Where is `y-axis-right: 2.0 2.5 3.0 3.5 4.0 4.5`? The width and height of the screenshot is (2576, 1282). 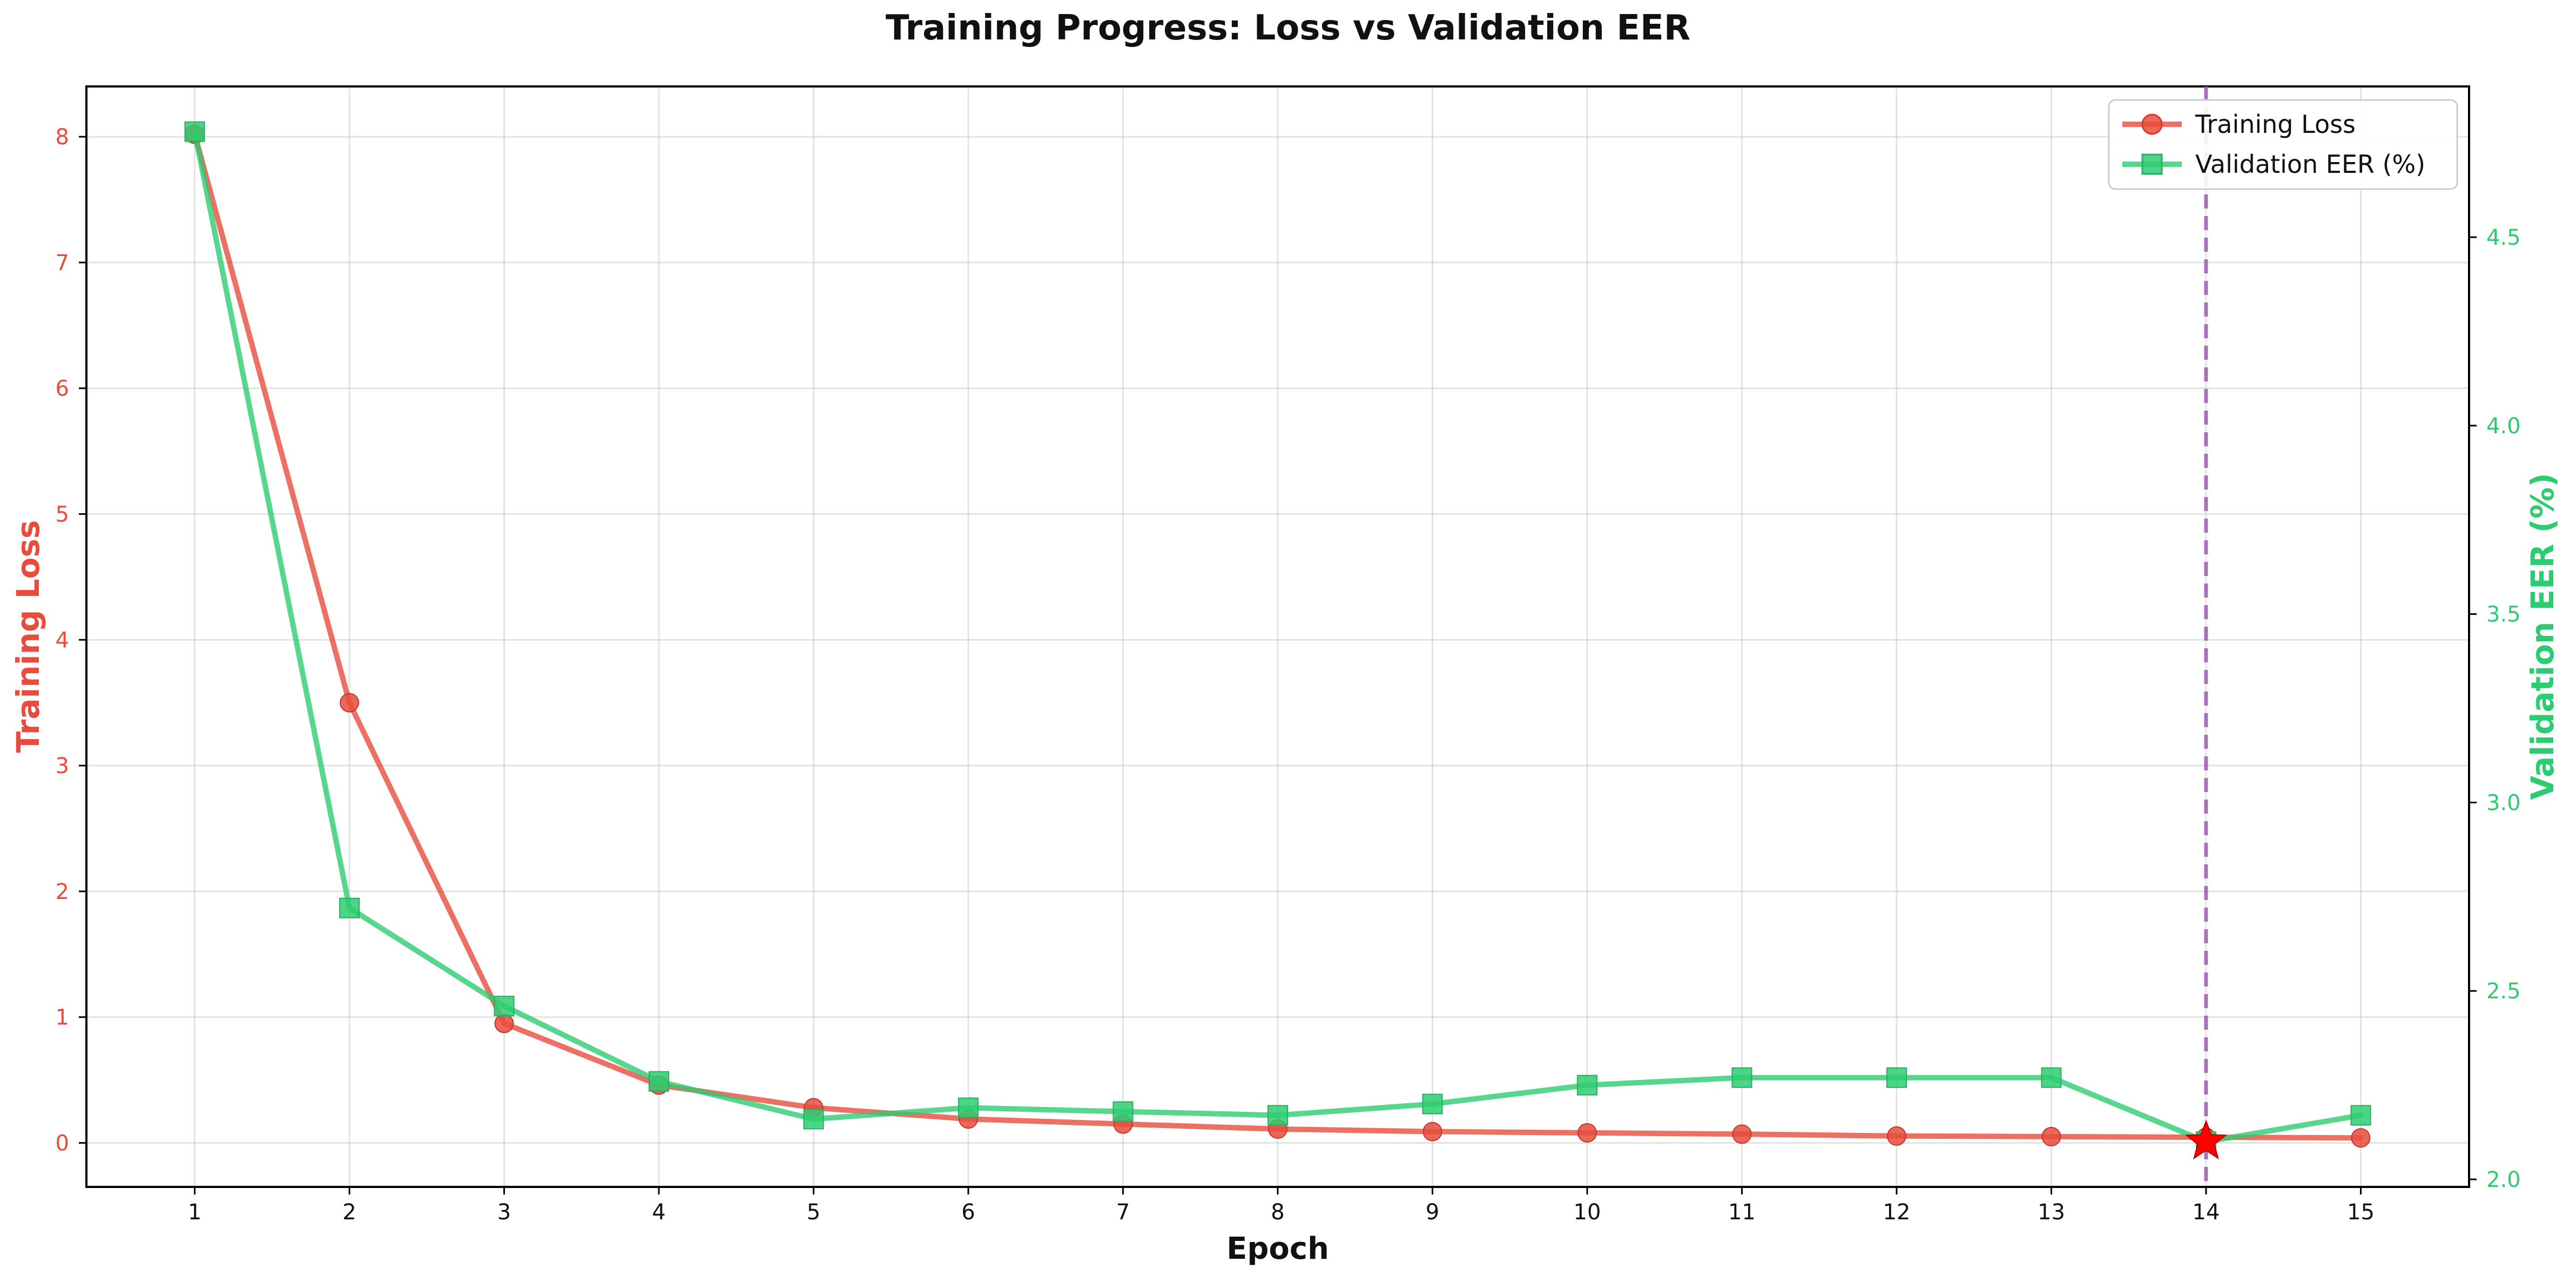
y-axis-right: 2.0 2.5 3.0 3.5 4.0 4.5 is located at coordinates (2495, 708).